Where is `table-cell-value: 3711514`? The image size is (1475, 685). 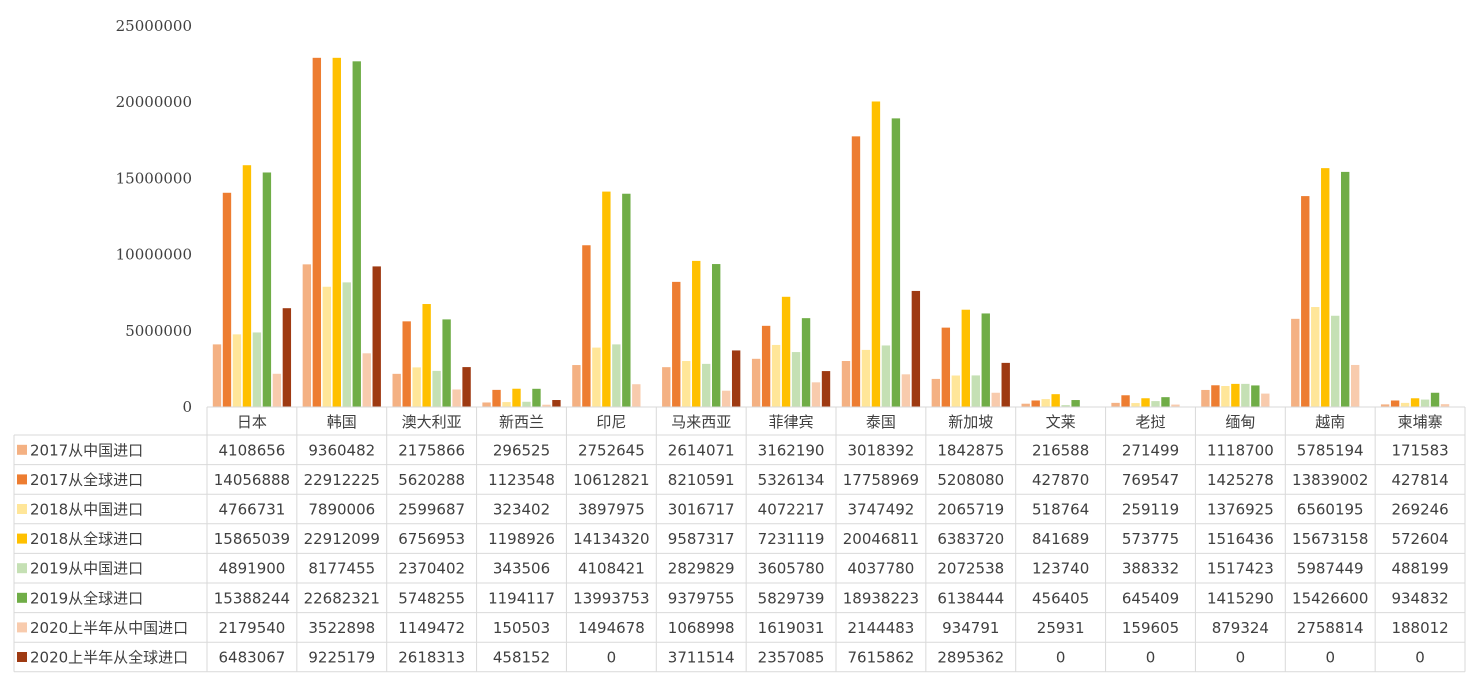 table-cell-value: 3711514 is located at coordinates (701, 658).